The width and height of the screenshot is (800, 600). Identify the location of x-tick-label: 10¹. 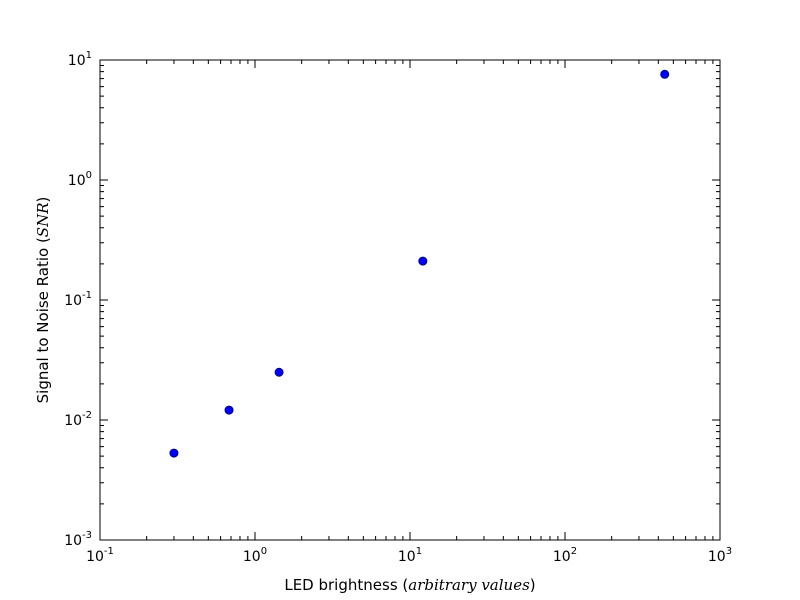
(410, 555).